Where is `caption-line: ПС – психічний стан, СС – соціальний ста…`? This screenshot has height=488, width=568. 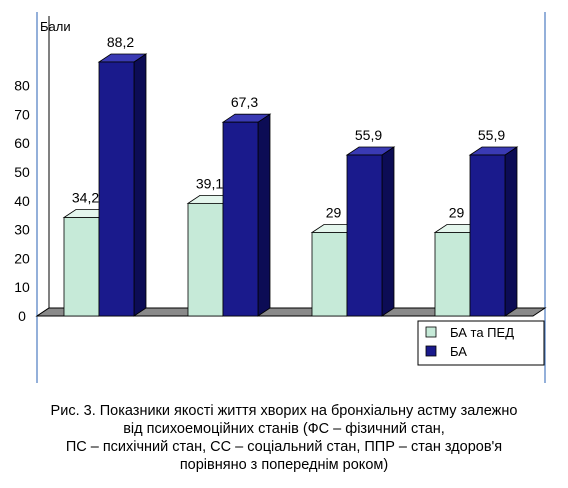 caption-line: ПС – психічний стан, СС – соціальний ста… is located at coordinates (284, 447).